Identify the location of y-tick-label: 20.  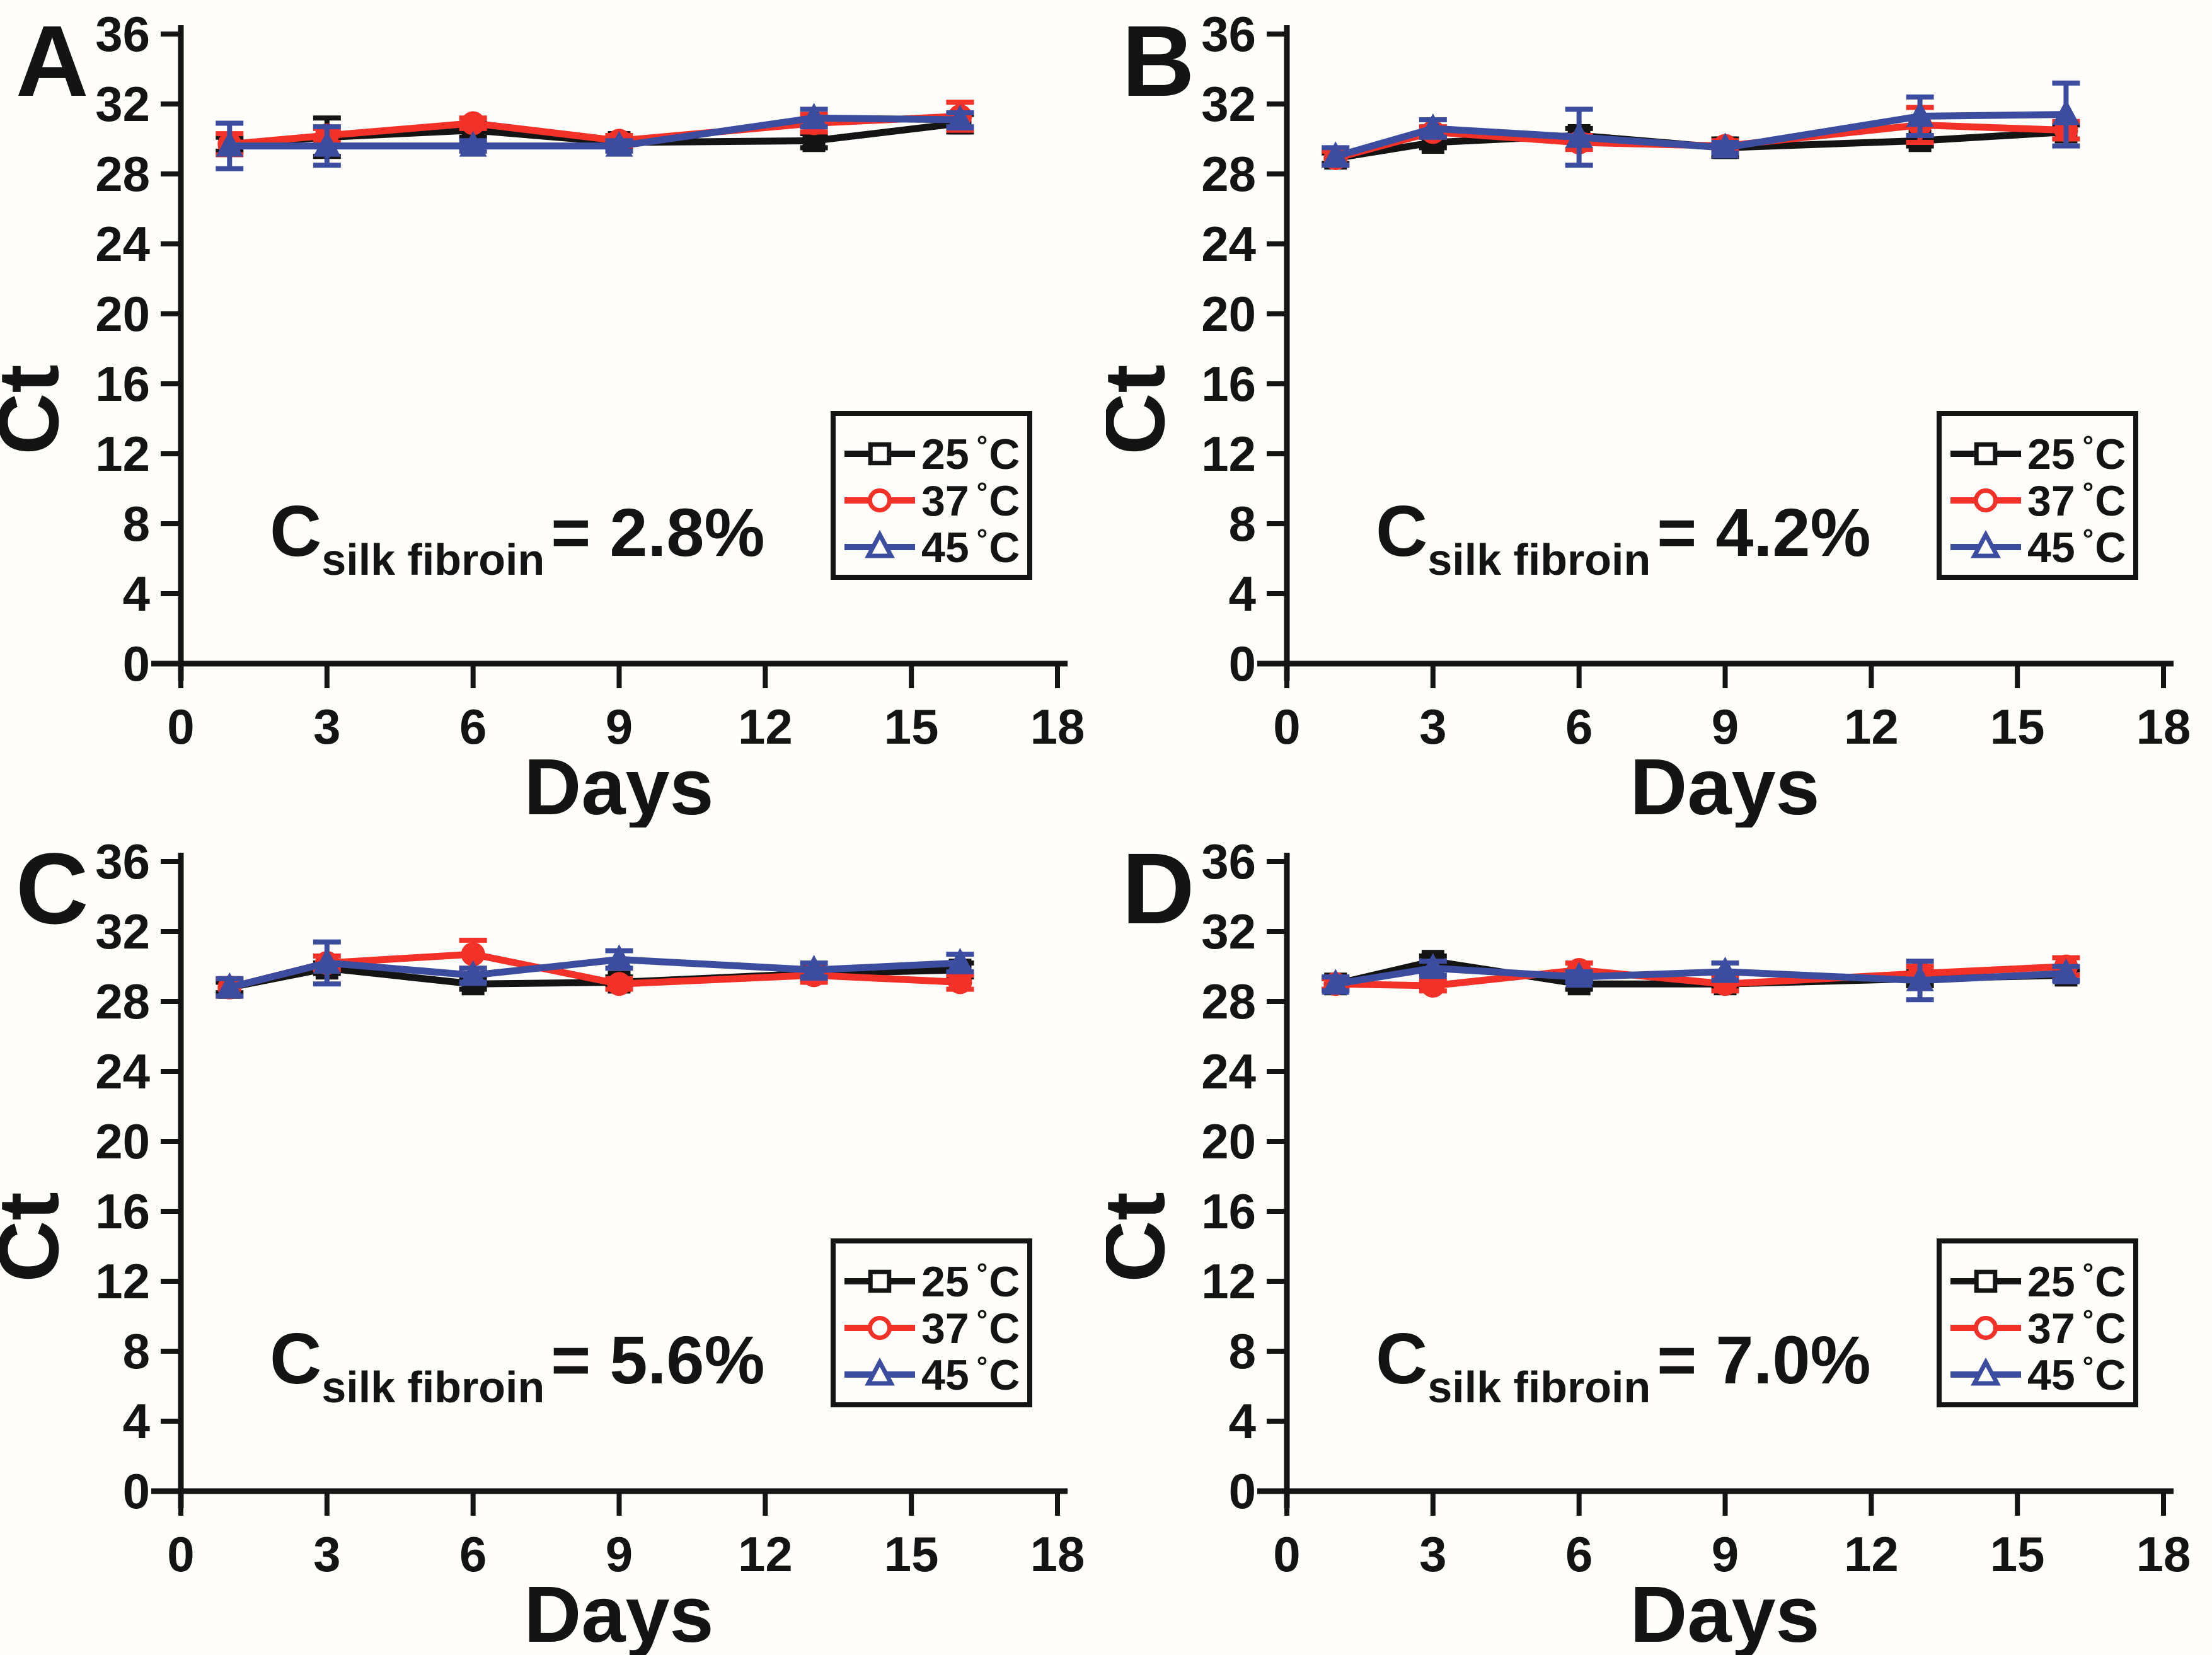
(122, 1141).